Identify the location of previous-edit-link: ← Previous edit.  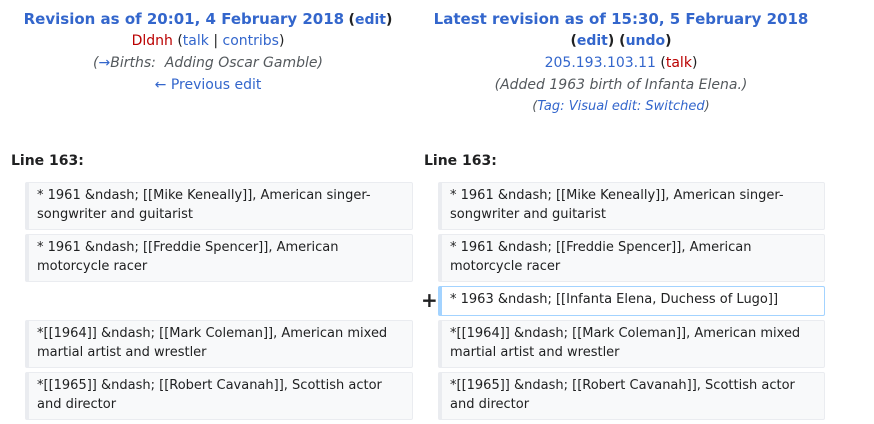
(208, 85).